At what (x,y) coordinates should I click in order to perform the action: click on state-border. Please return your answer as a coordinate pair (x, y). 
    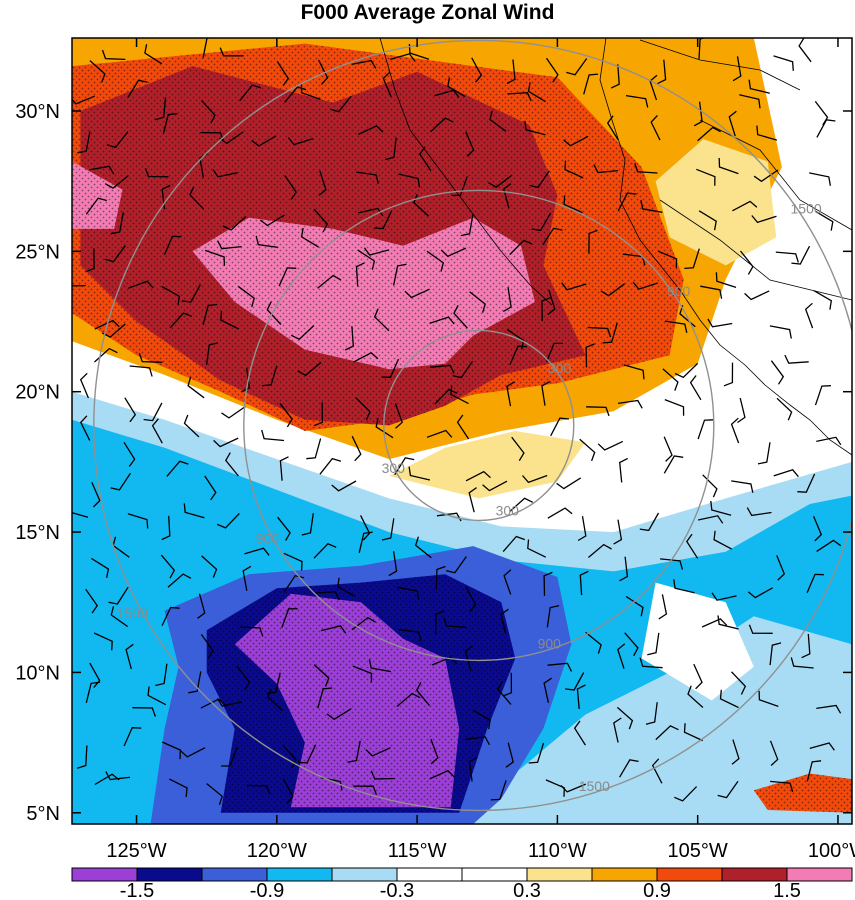
    Looking at the image, I should click on (745, 170).